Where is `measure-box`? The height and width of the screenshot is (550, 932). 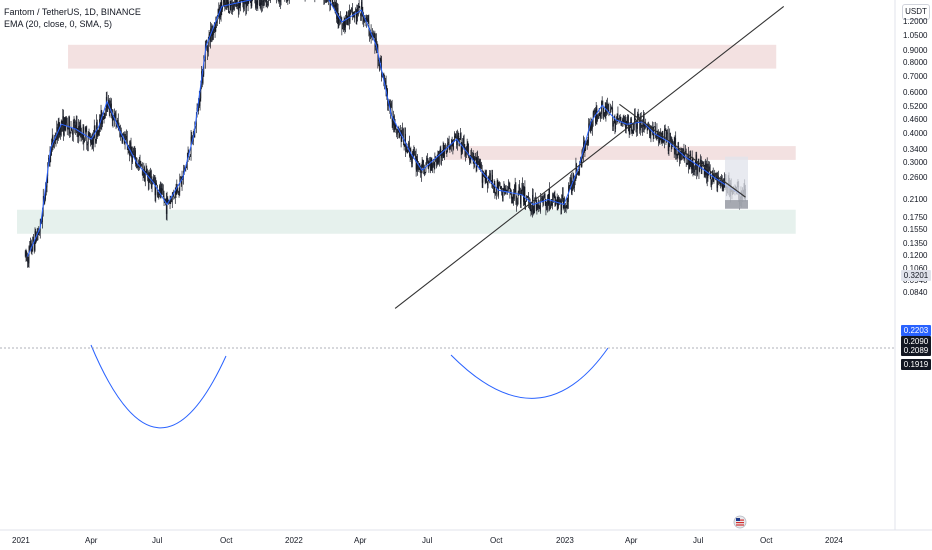
measure-box is located at coordinates (736, 182).